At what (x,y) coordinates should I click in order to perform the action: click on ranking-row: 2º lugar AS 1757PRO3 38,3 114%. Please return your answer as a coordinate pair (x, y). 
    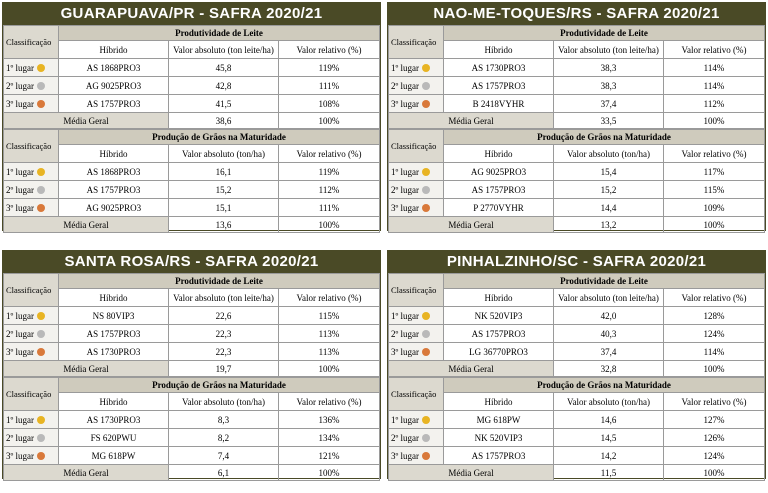
    Looking at the image, I should click on (576, 85).